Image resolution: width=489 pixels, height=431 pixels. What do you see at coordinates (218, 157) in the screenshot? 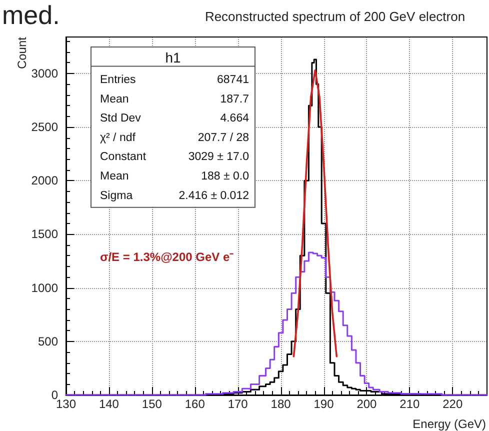
I see `annotation: 3029 ± 17.0` at bounding box center [218, 157].